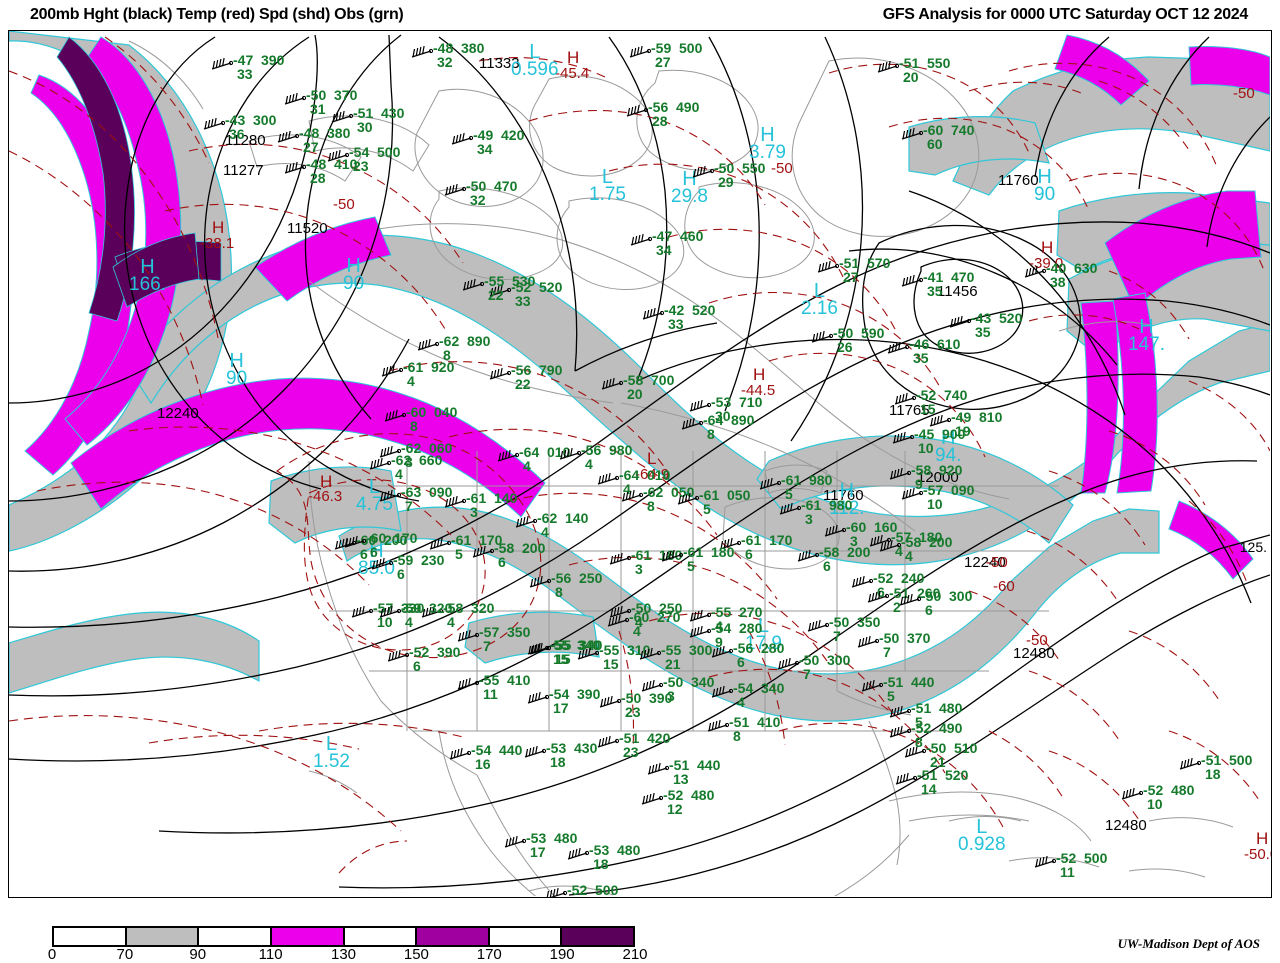 Image resolution: width=1280 pixels, height=963 pixels. I want to click on obs-temperature: -53, so click(599, 850).